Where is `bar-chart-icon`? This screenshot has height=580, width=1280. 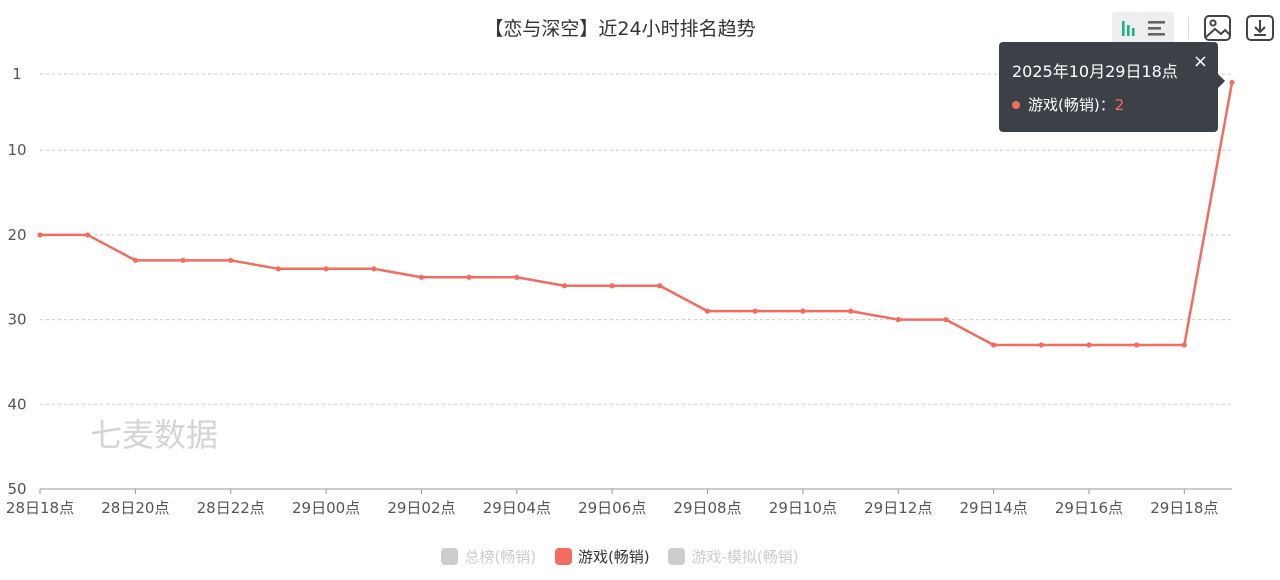
bar-chart-icon is located at coordinates (1128, 28).